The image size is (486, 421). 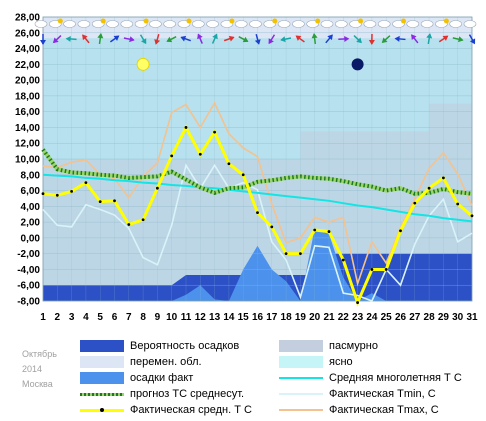 I want to click on y-tick-label: 12,00, so click(x=27, y=144).